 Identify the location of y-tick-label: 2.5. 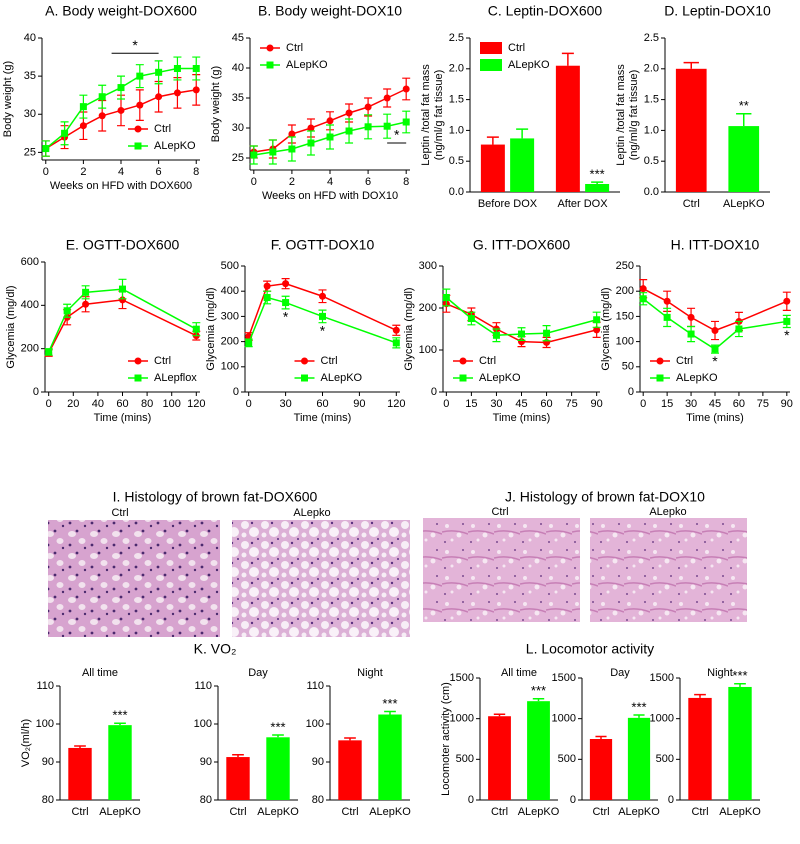
(456, 38).